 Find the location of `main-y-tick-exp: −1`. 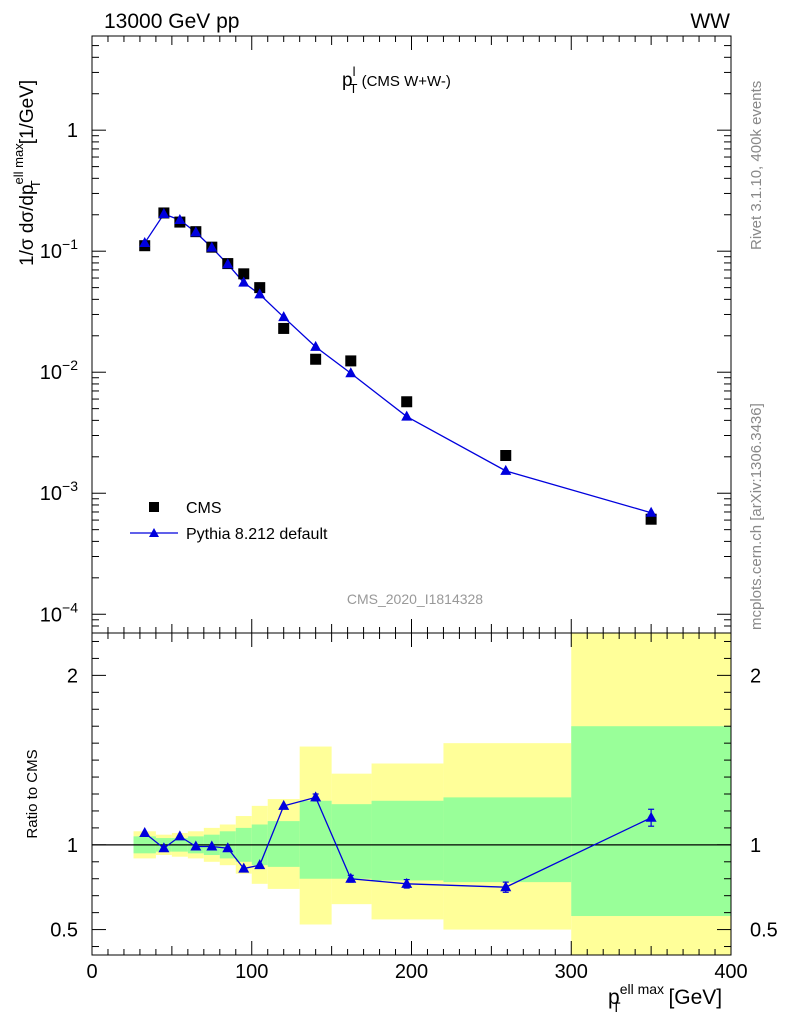

main-y-tick-exp: −1 is located at coordinates (70, 244).